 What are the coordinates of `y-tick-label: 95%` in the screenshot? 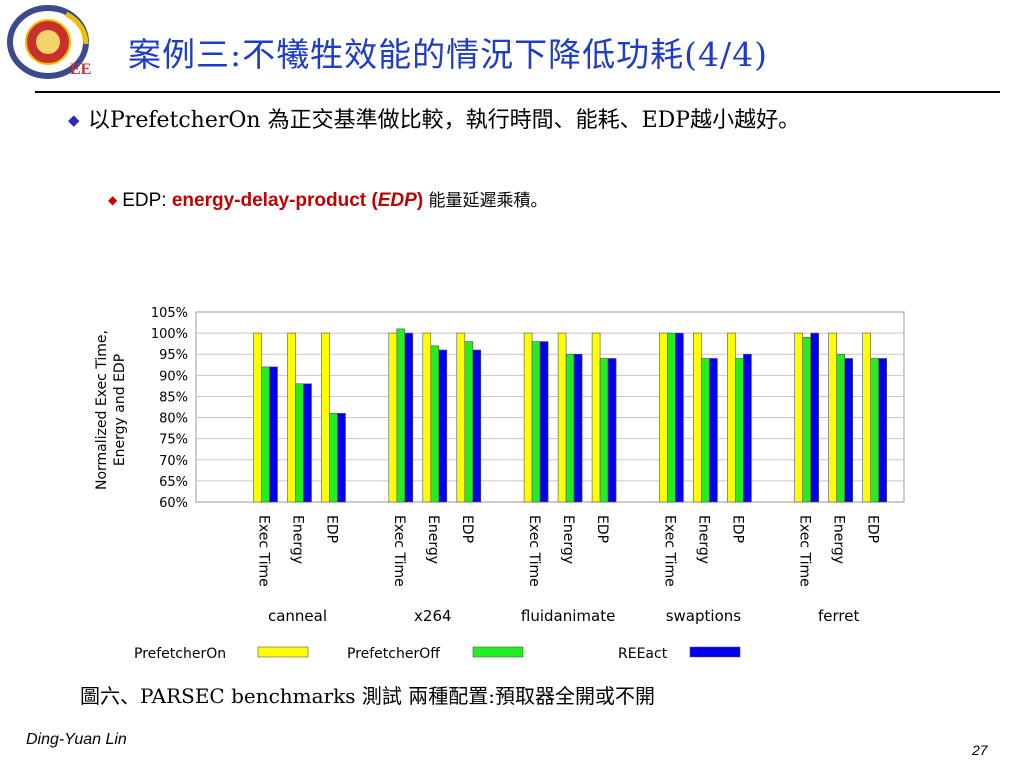 It's located at (173, 355).